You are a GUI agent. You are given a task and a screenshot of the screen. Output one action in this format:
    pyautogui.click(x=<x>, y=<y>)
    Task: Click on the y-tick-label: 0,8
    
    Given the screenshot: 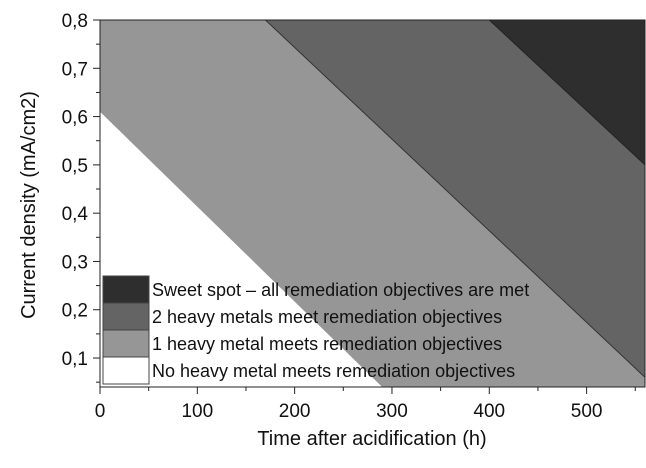 What is the action you would take?
    pyautogui.click(x=75, y=21)
    